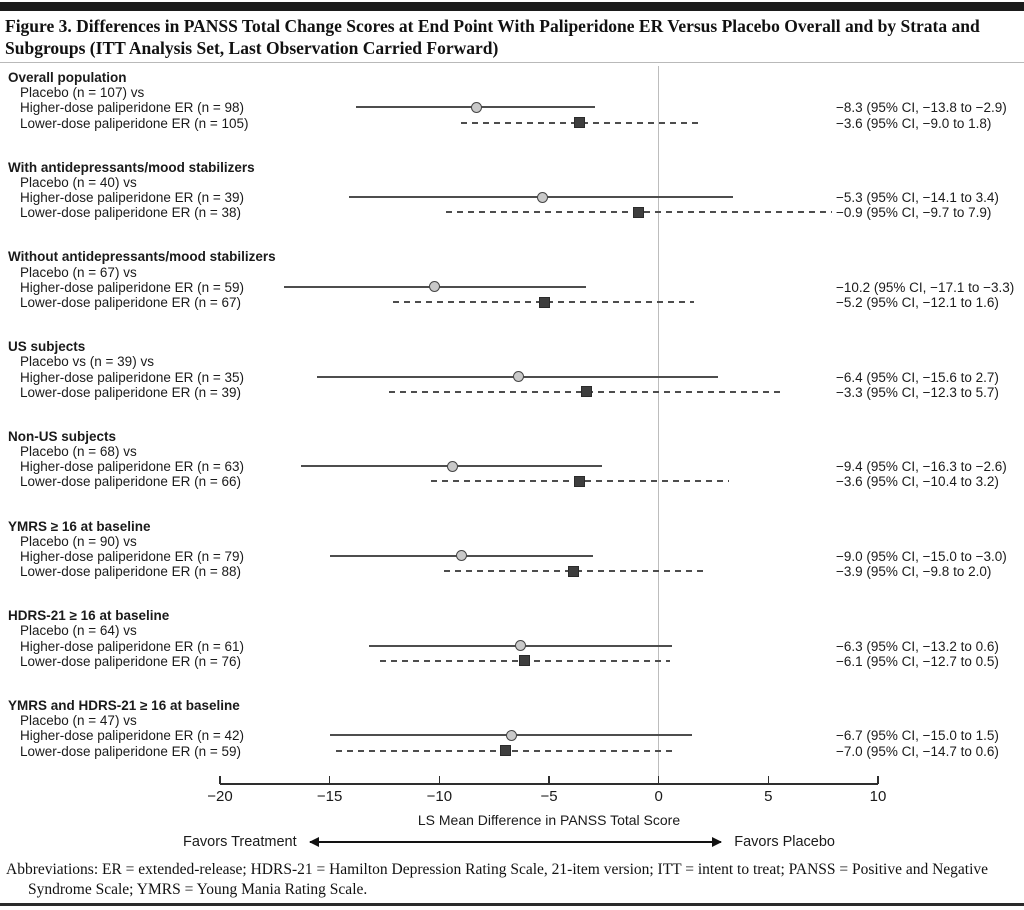 The height and width of the screenshot is (910, 1024). Describe the element at coordinates (82, 93) in the screenshot. I see `comparator-label: Placebo (n = 107) vs` at that location.